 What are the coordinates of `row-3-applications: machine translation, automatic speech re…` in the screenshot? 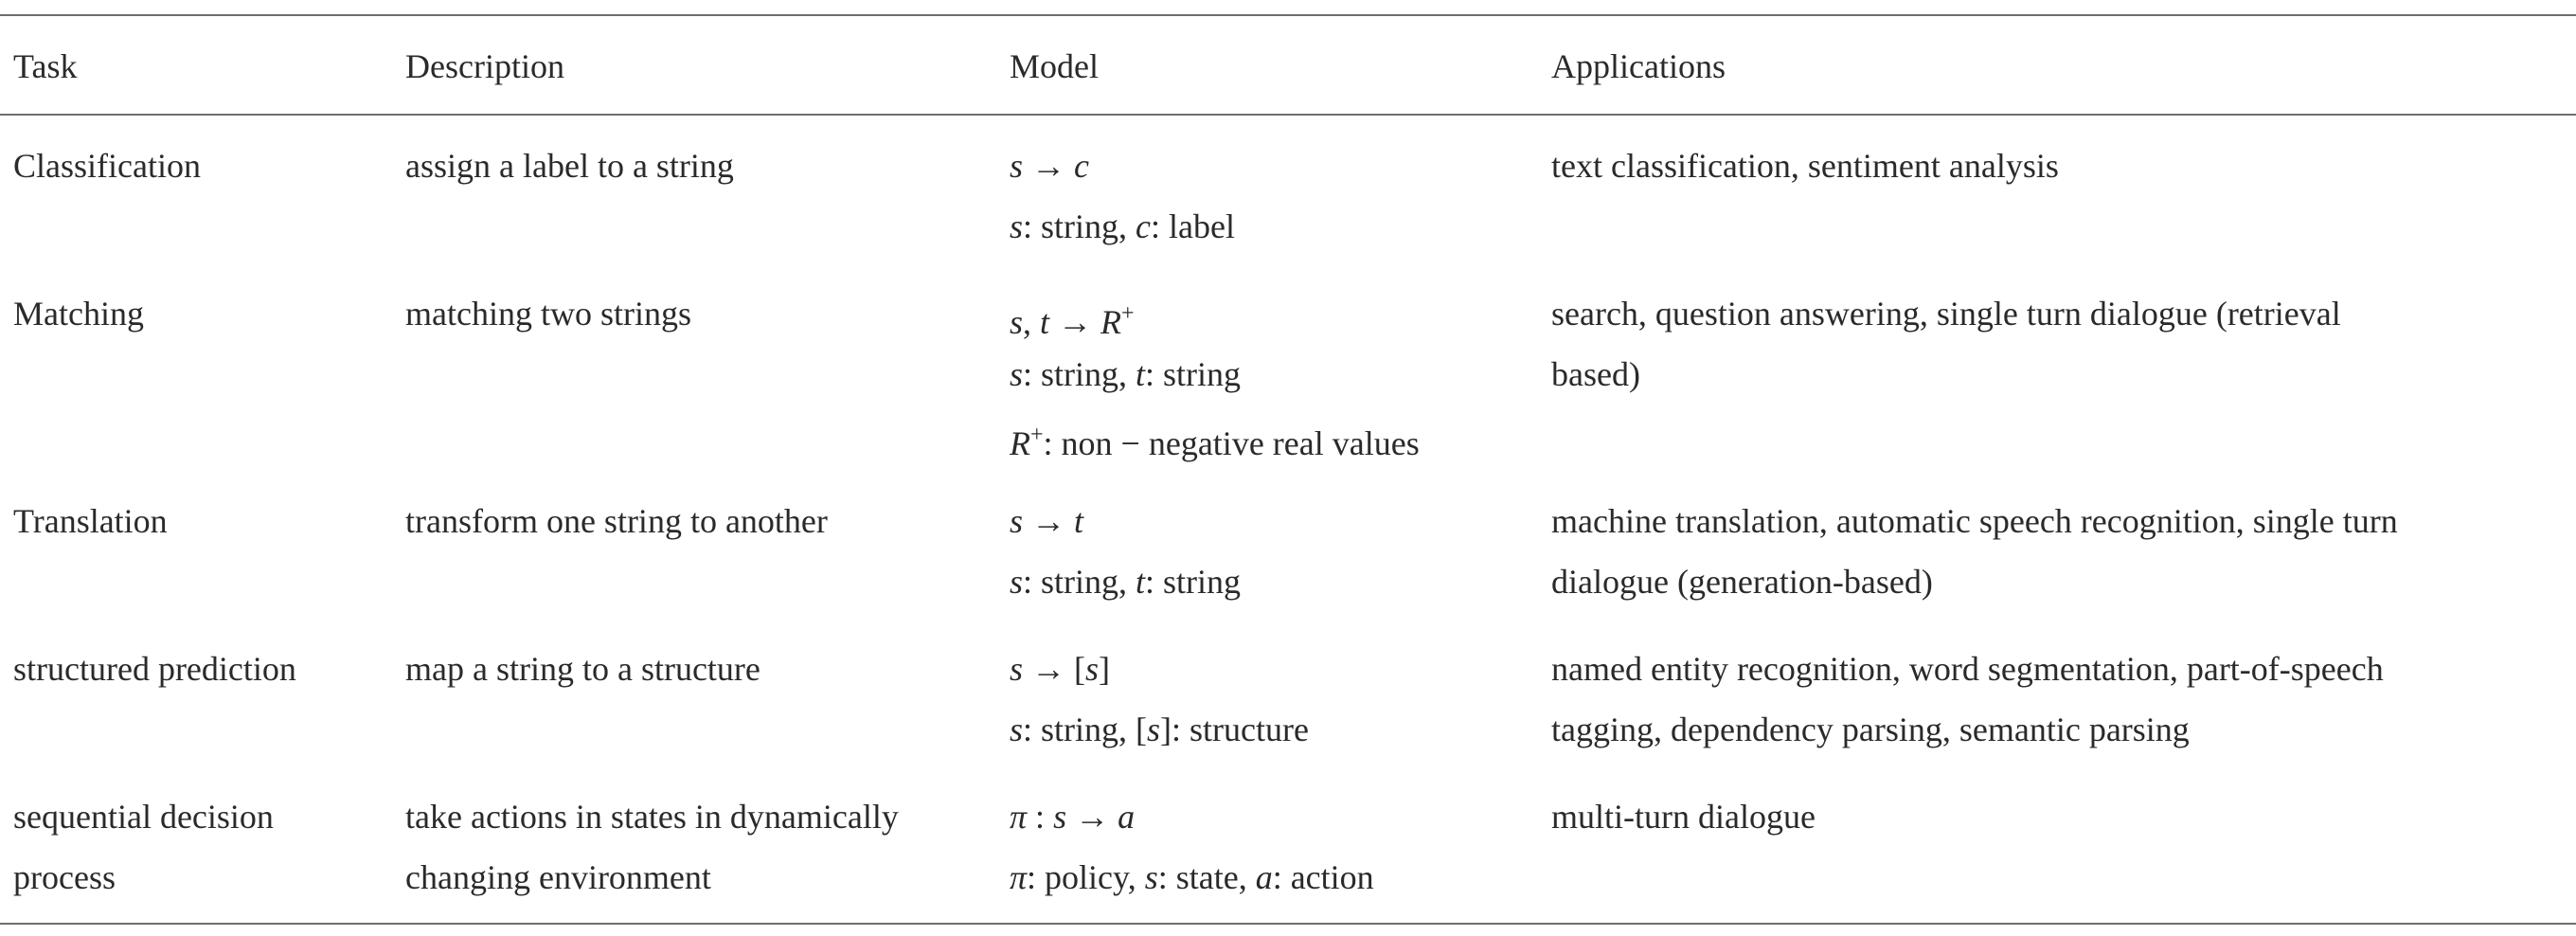 It's located at (1974, 551).